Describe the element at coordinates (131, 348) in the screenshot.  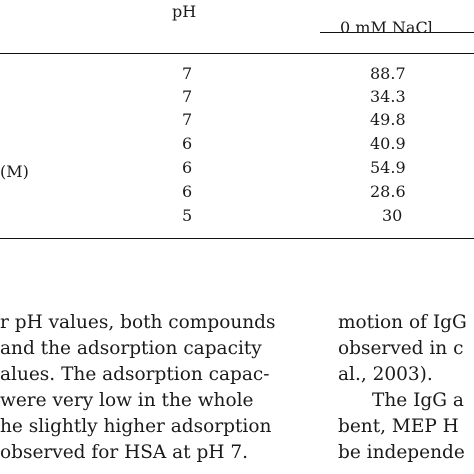
I see `text-line: and the adsorption capacity` at that location.